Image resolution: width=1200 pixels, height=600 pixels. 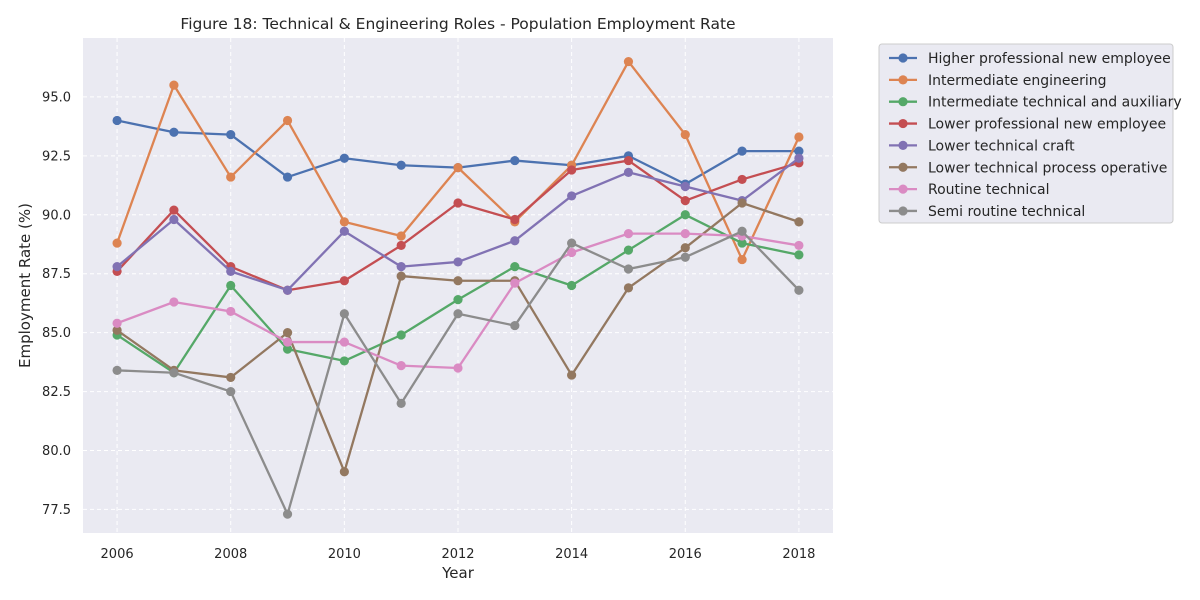 I want to click on legend-label: Semi routine technical, so click(x=1006, y=212).